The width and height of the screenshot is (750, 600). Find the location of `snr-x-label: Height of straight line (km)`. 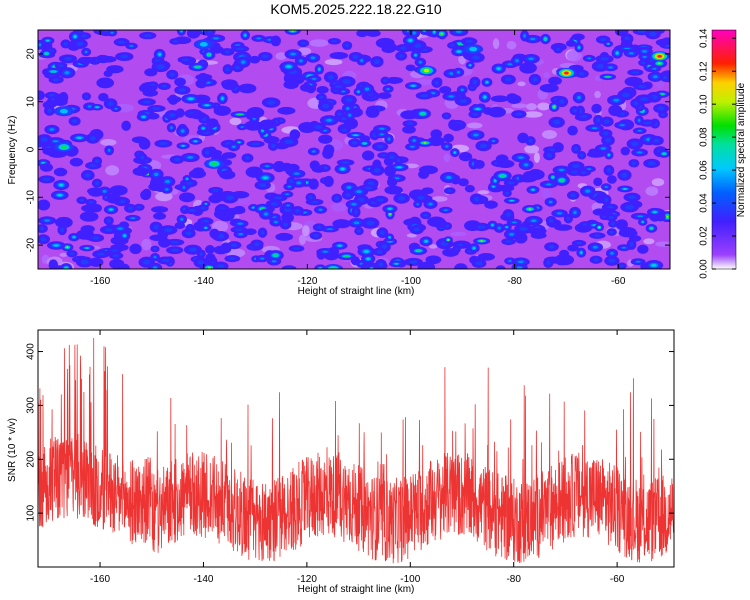

snr-x-label: Height of straight line (km) is located at coordinates (356, 589).